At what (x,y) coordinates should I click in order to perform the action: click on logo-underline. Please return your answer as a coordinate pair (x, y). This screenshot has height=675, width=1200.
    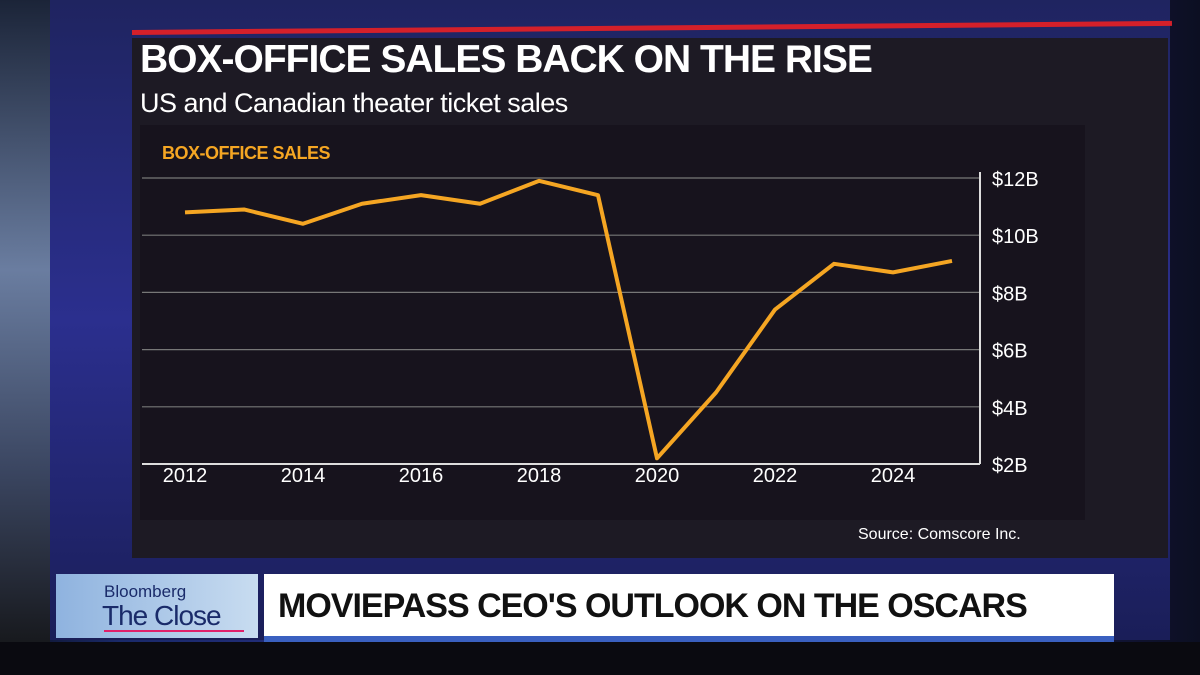
    Looking at the image, I should click on (174, 631).